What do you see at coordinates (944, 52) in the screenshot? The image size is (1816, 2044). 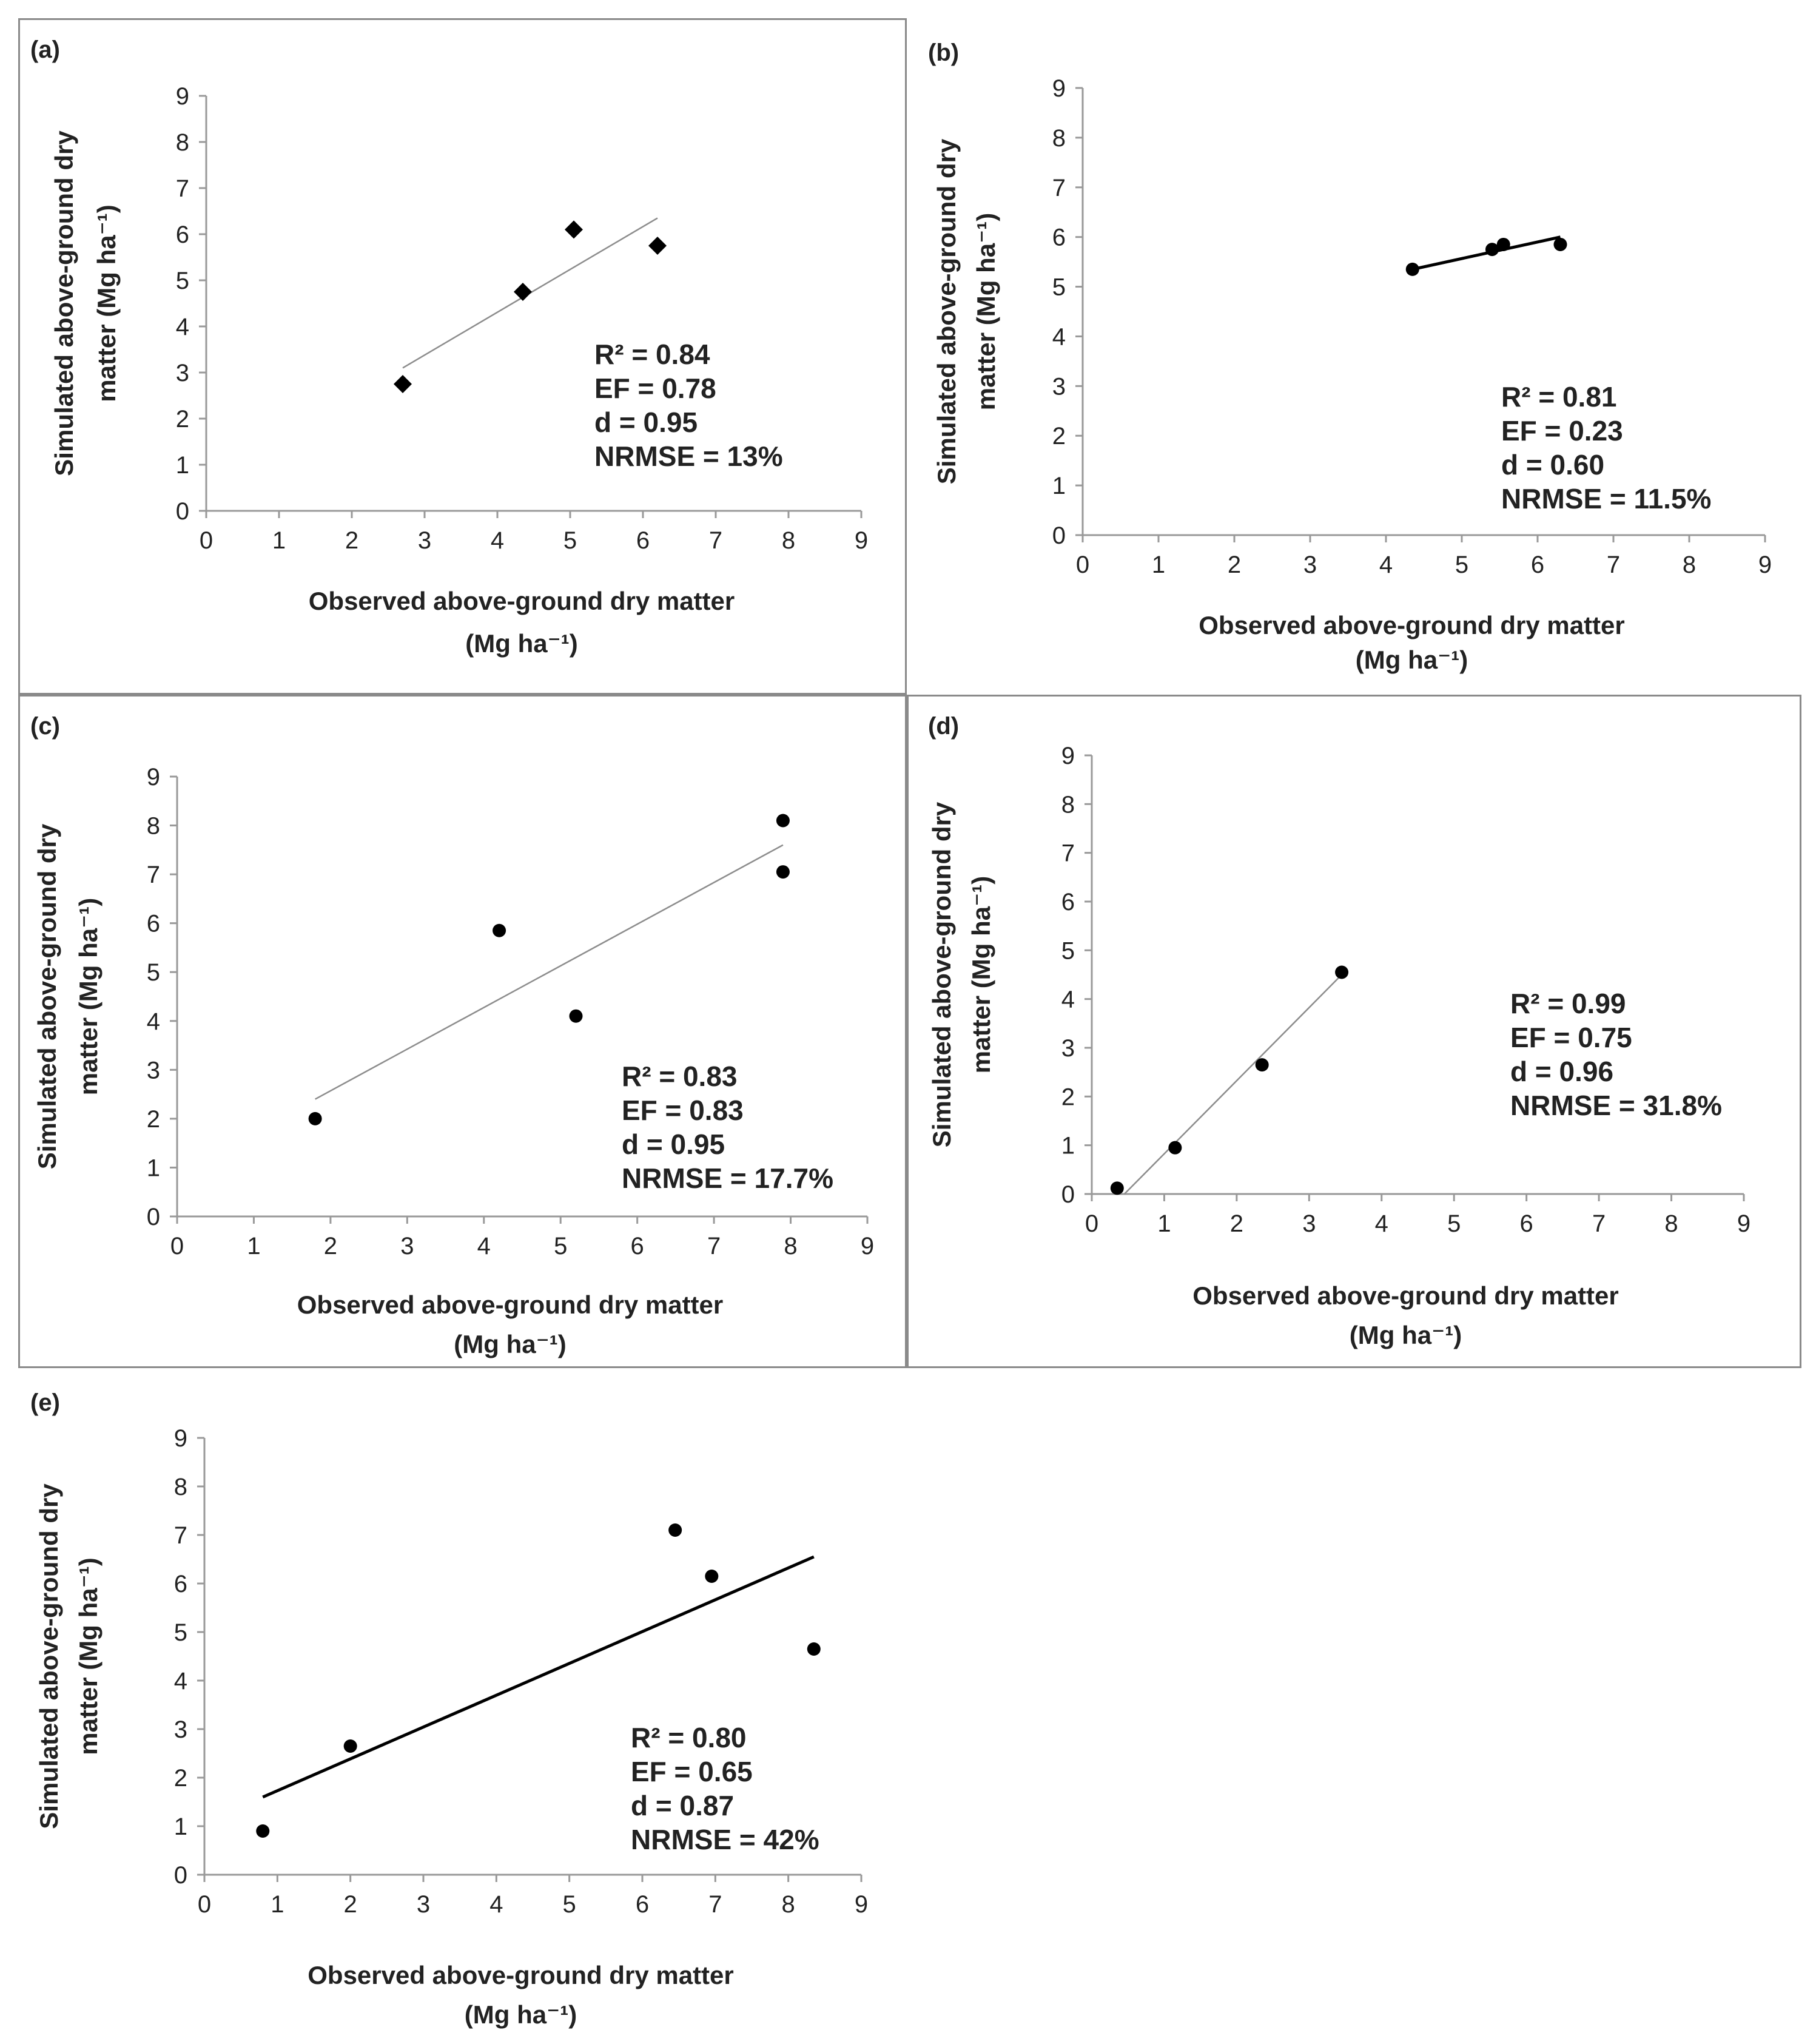 I see `panel-label: (b)` at bounding box center [944, 52].